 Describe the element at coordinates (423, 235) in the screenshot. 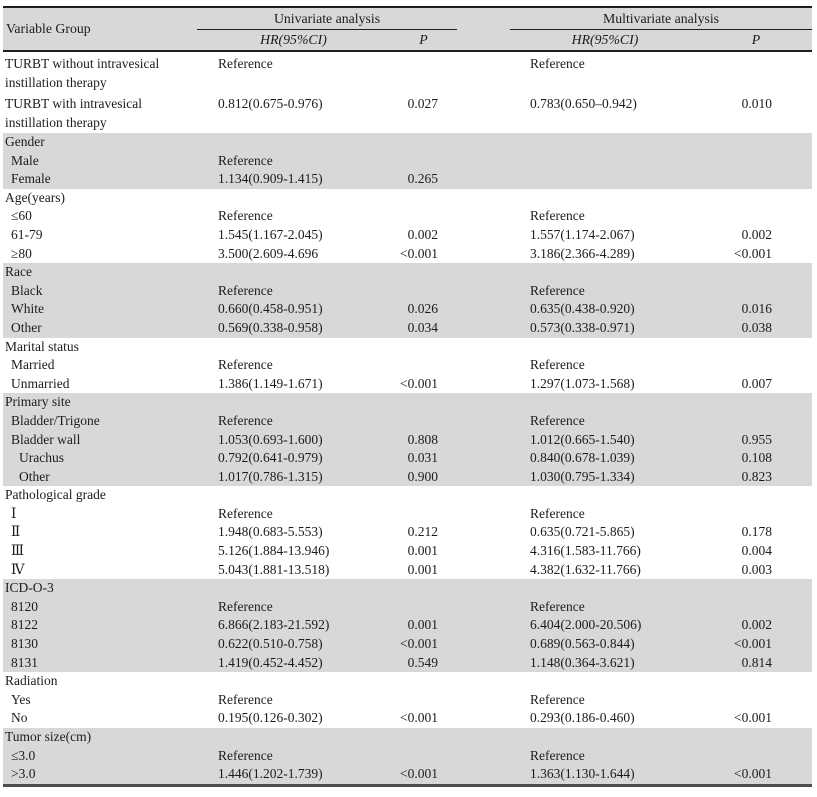

I see `uni-p-cell: 0.002` at that location.